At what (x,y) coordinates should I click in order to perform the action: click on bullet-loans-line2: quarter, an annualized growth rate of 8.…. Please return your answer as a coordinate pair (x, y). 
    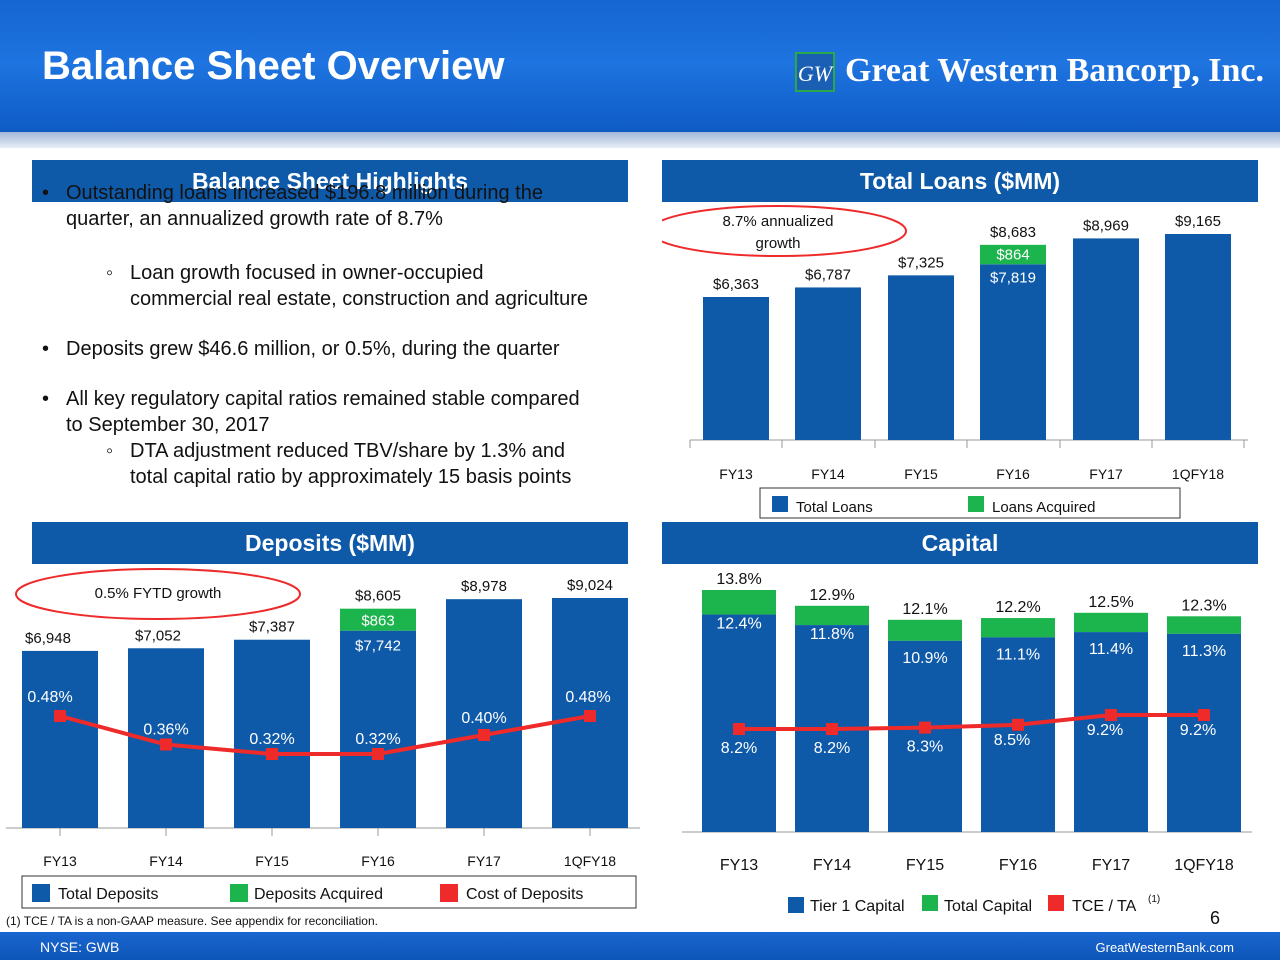
    Looking at the image, I should click on (254, 219).